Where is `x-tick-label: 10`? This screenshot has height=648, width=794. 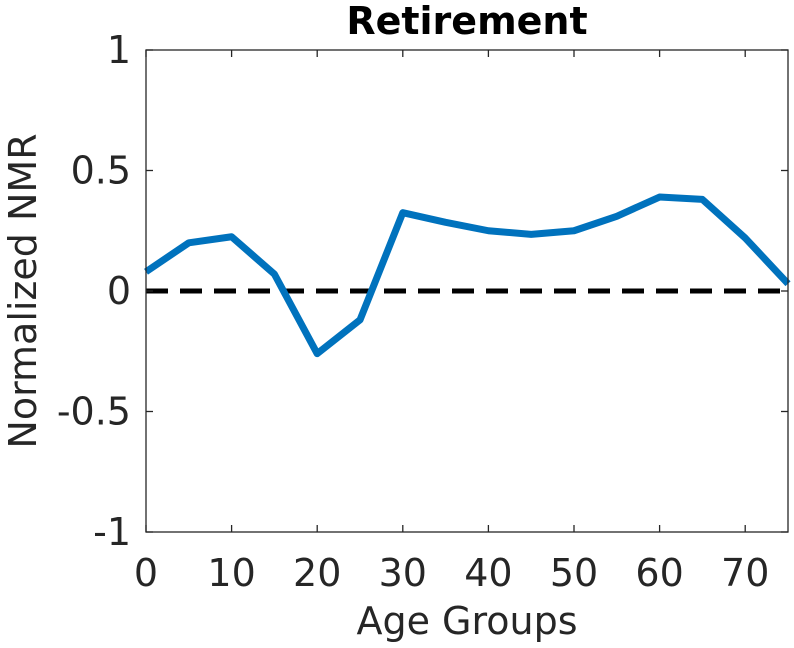
x-tick-label: 10 is located at coordinates (231, 573).